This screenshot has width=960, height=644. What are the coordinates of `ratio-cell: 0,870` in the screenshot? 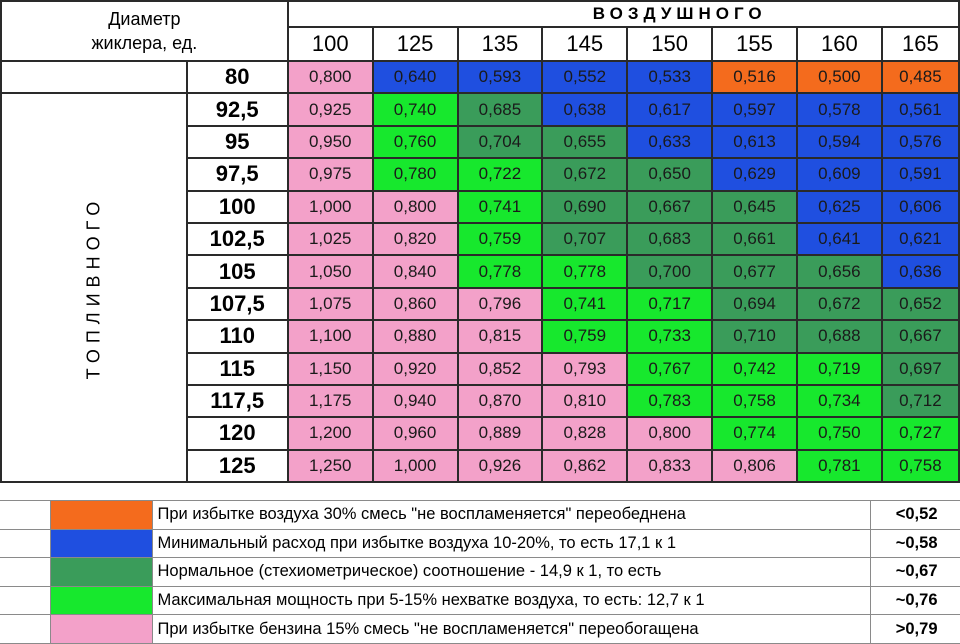 It's located at (500, 401).